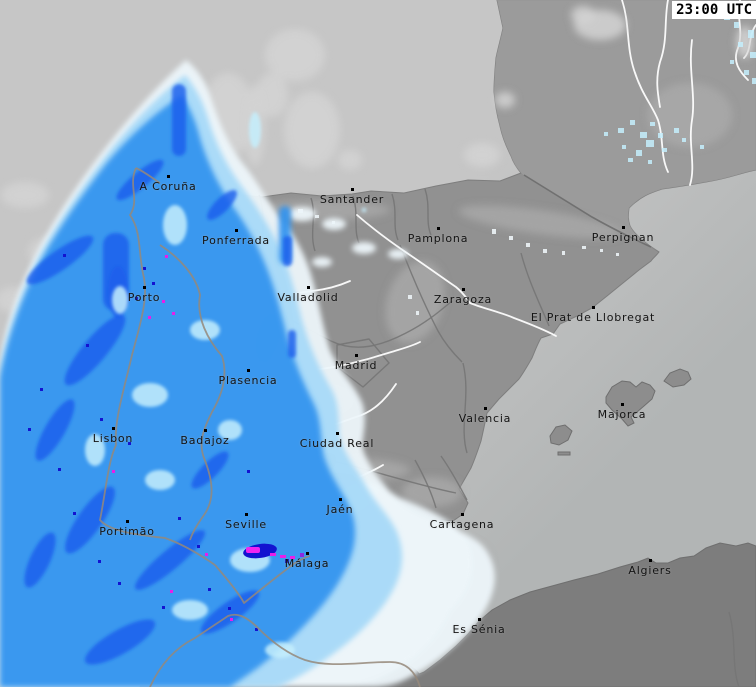 This screenshot has height=687, width=756. I want to click on city-label-plasencia: Plasencia, so click(248, 380).